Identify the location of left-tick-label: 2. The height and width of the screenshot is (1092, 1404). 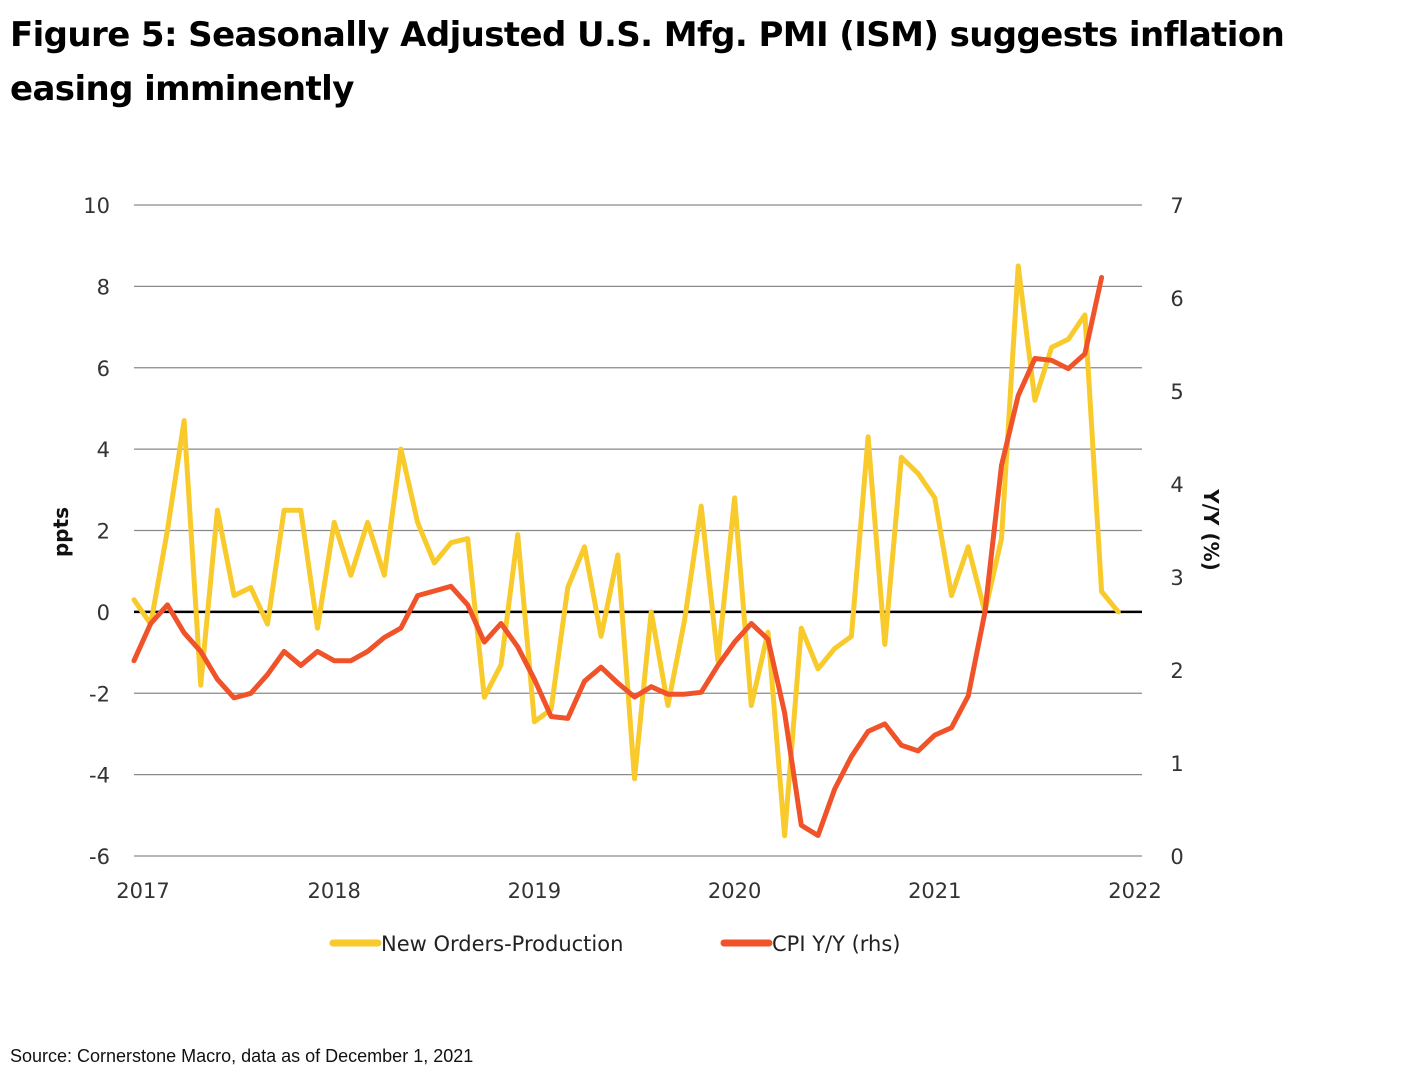
(103, 532).